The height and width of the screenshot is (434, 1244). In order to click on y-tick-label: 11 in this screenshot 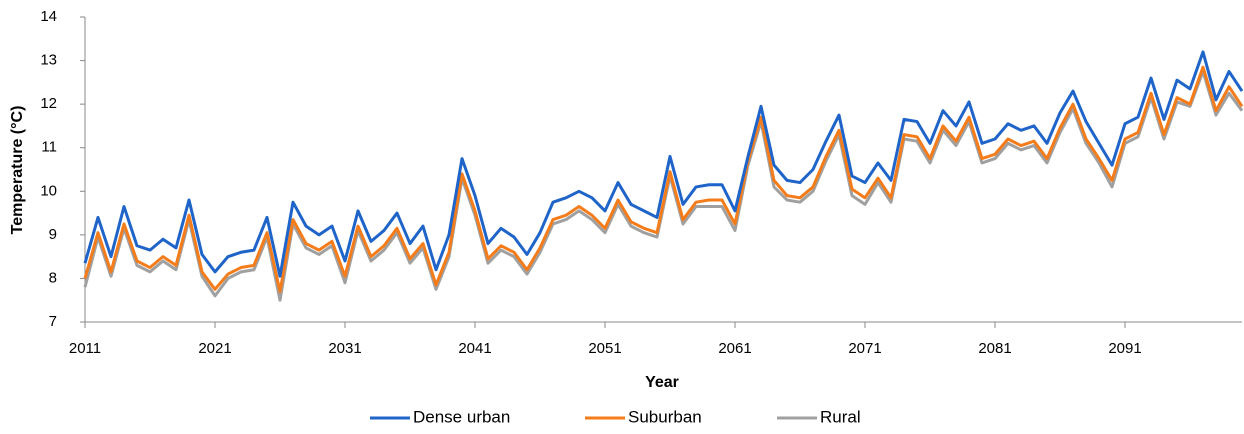, I will do `click(49, 147)`.